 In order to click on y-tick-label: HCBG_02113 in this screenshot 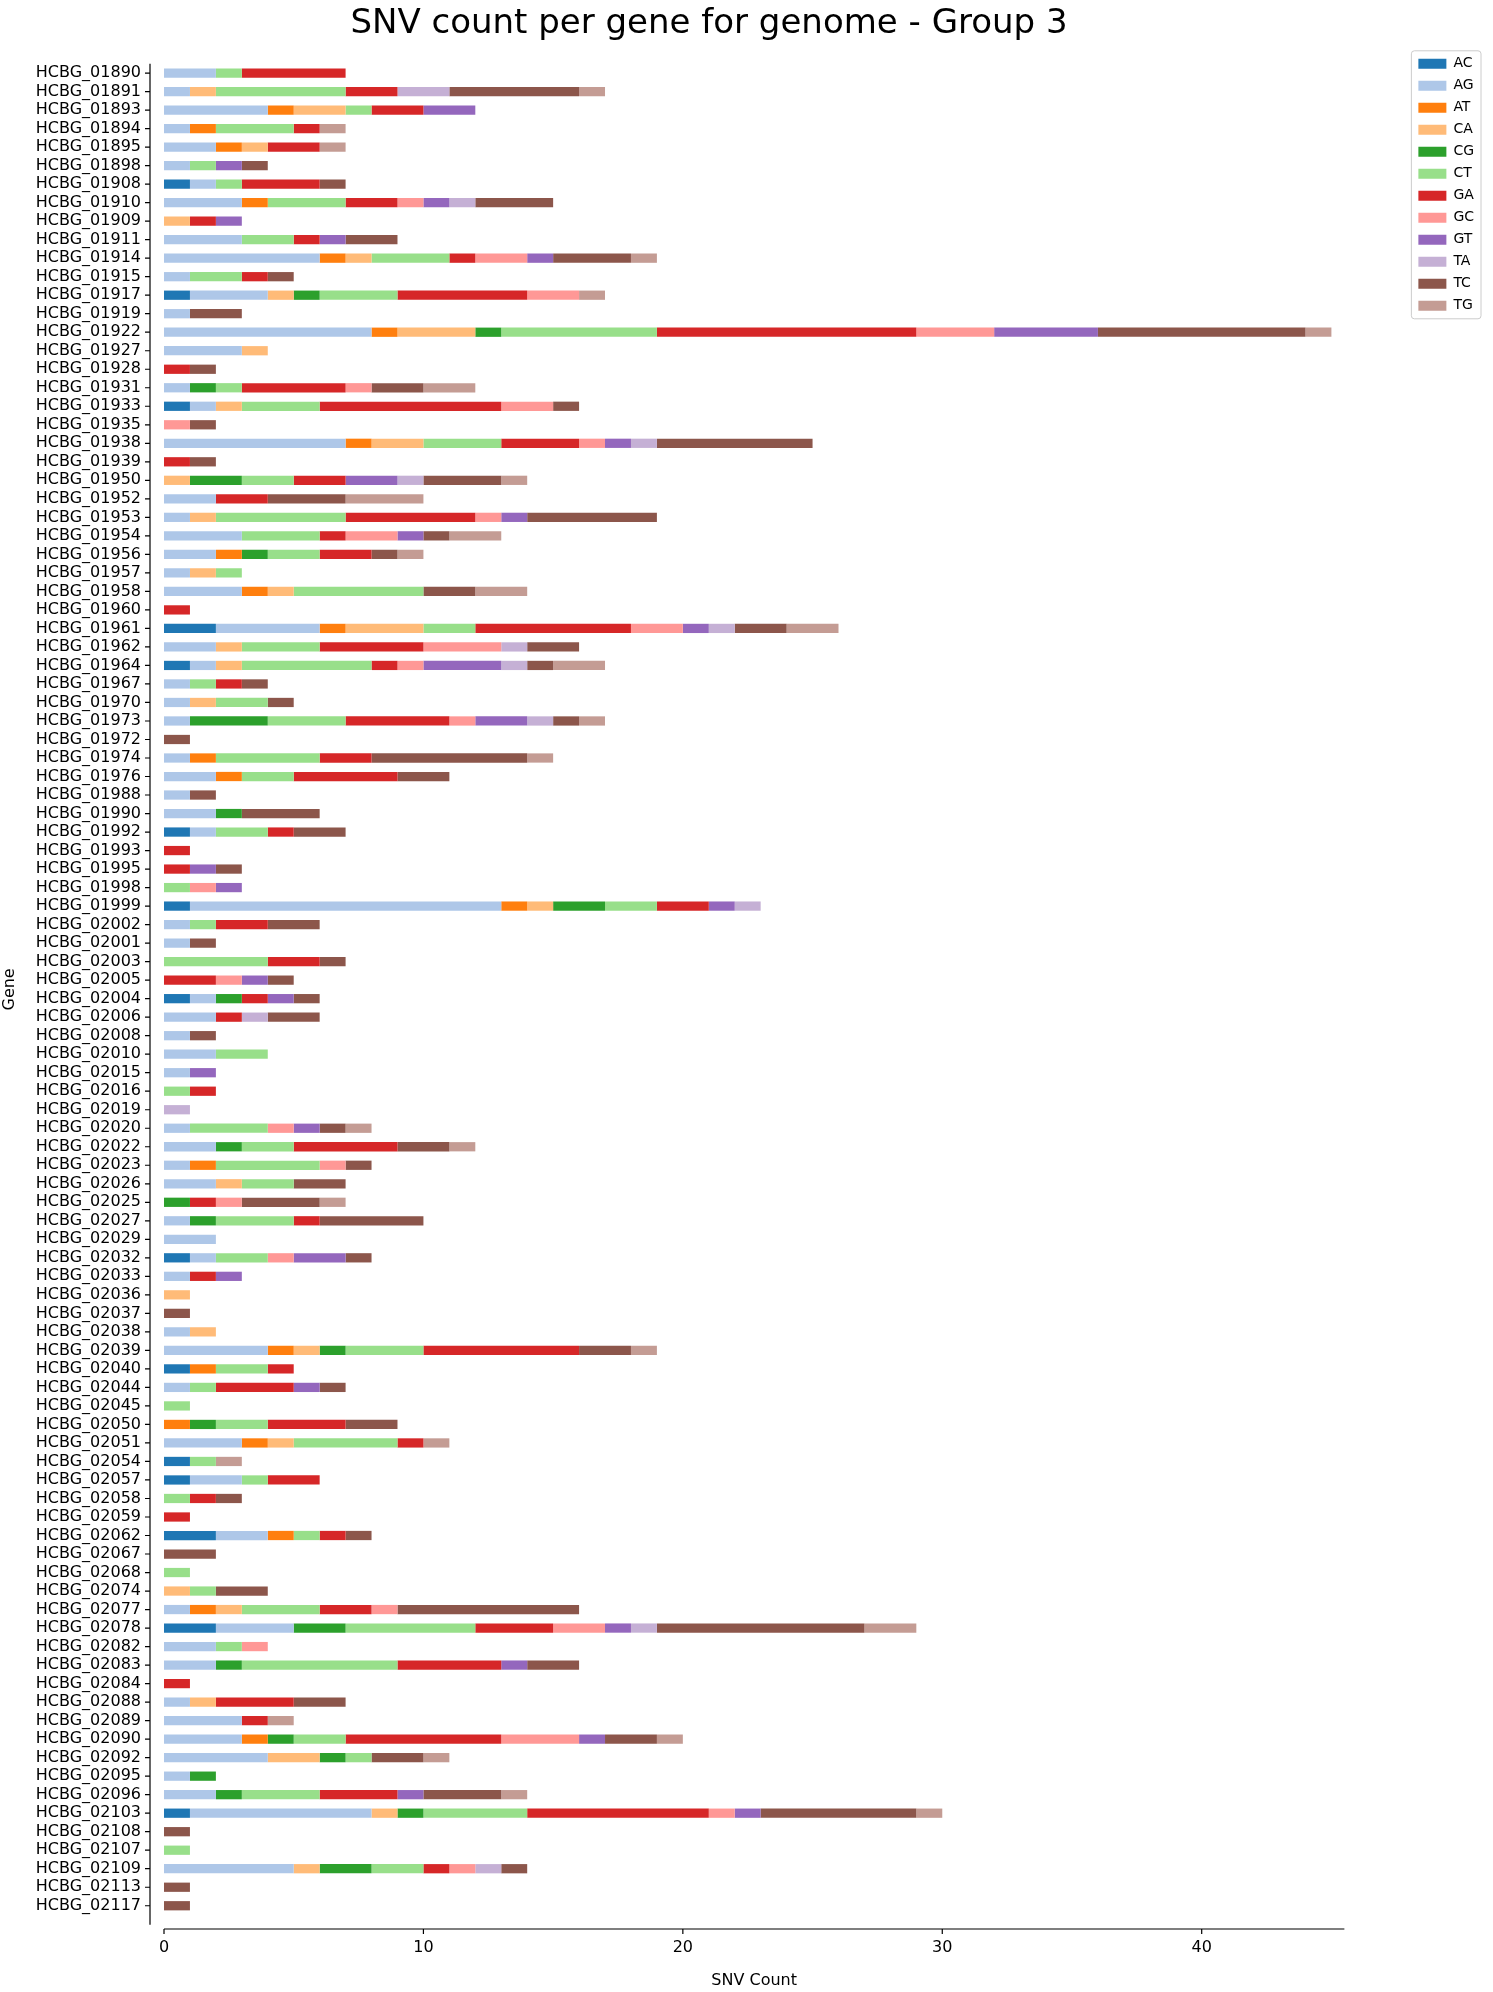, I will do `click(88, 1886)`.